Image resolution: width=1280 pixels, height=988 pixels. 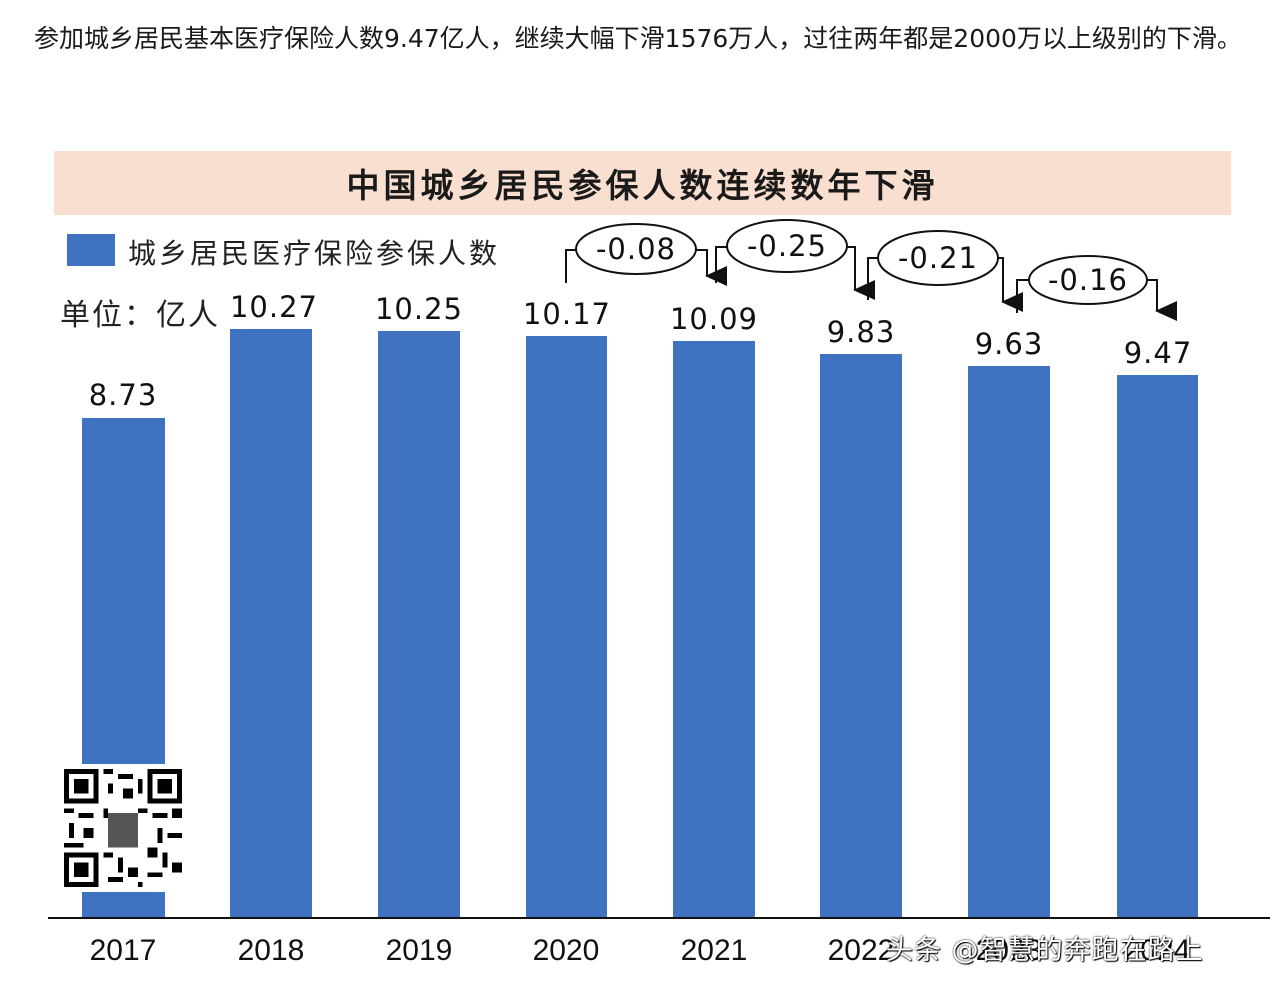 I want to click on bar-2019, so click(x=419, y=624).